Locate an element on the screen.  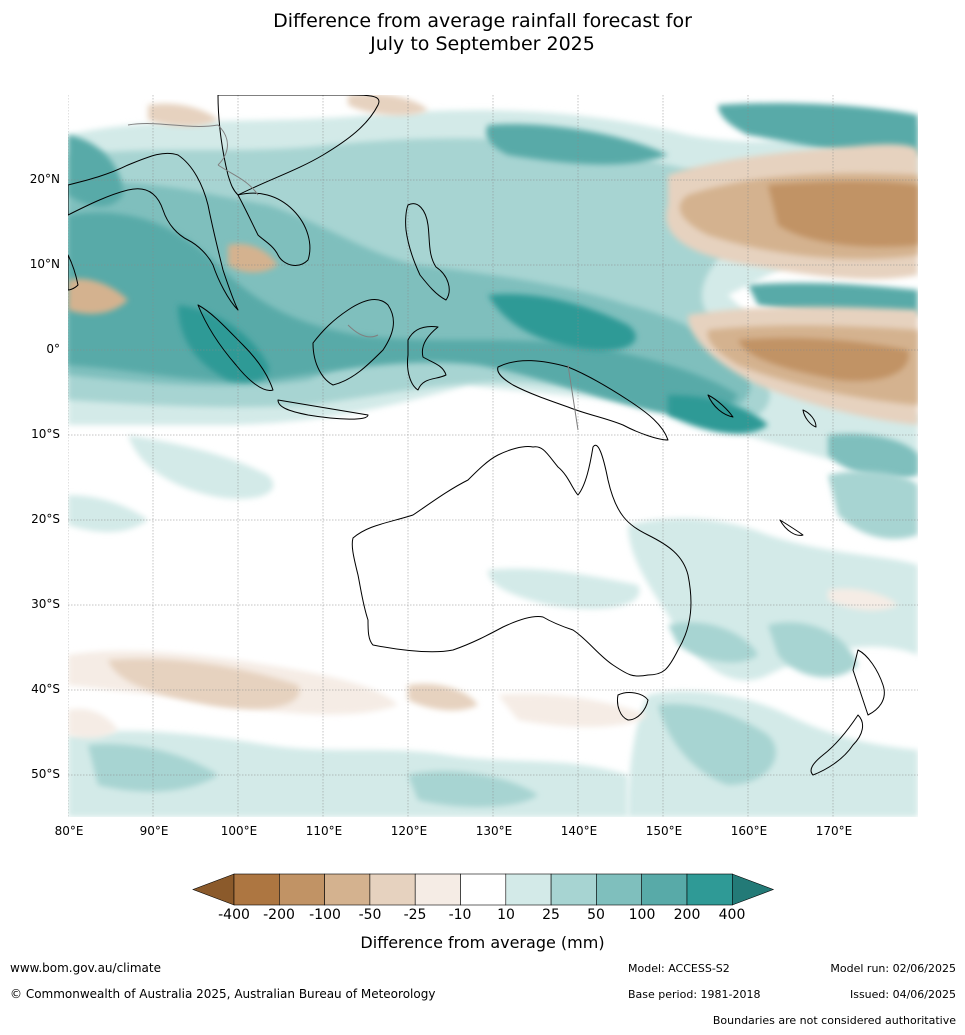
website-link: www.bom.gov.au/climate is located at coordinates (85, 968).